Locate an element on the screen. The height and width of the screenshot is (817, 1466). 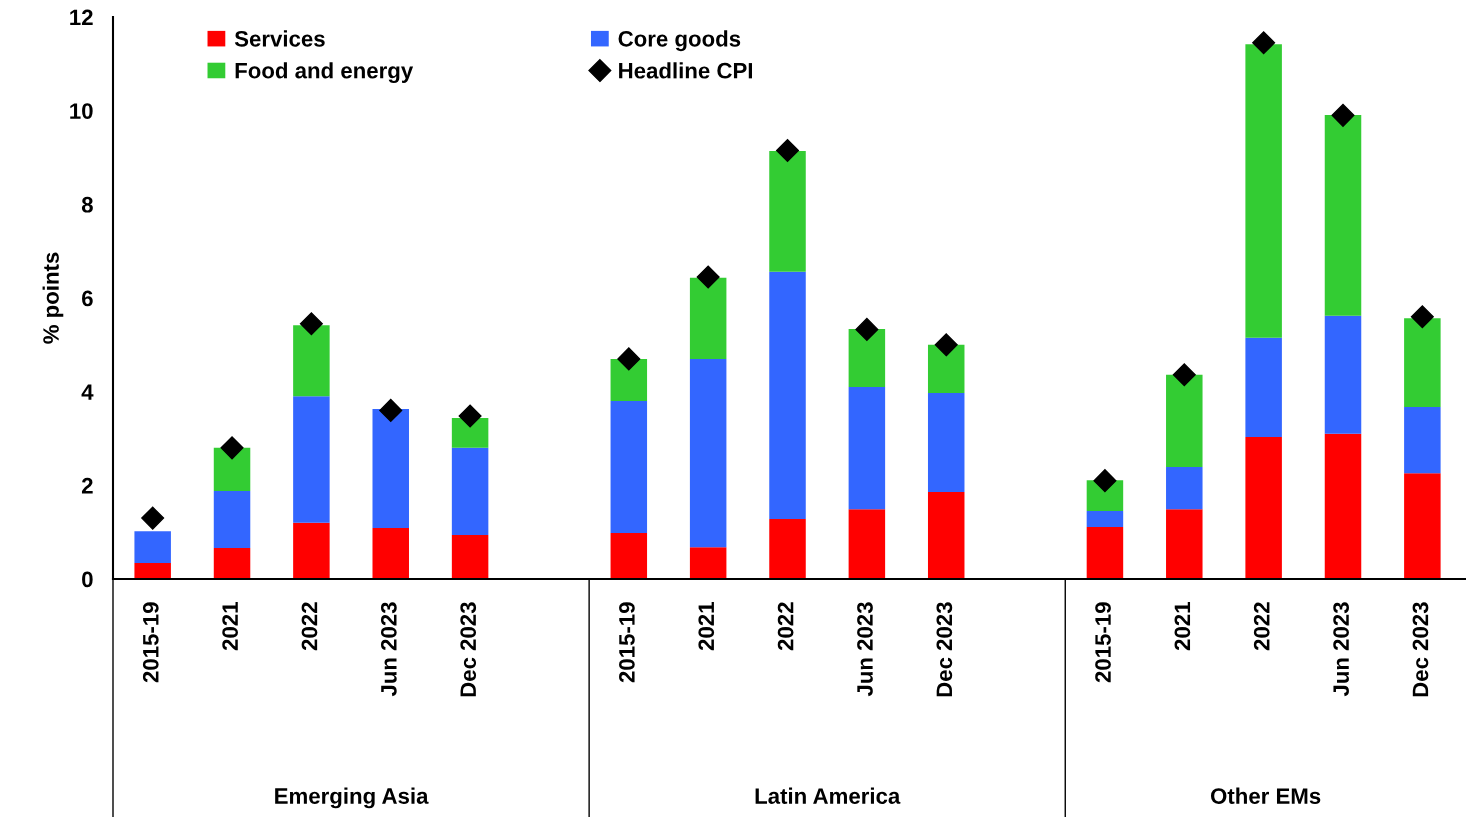
y-tick-label: 10 is located at coordinates (81, 111).